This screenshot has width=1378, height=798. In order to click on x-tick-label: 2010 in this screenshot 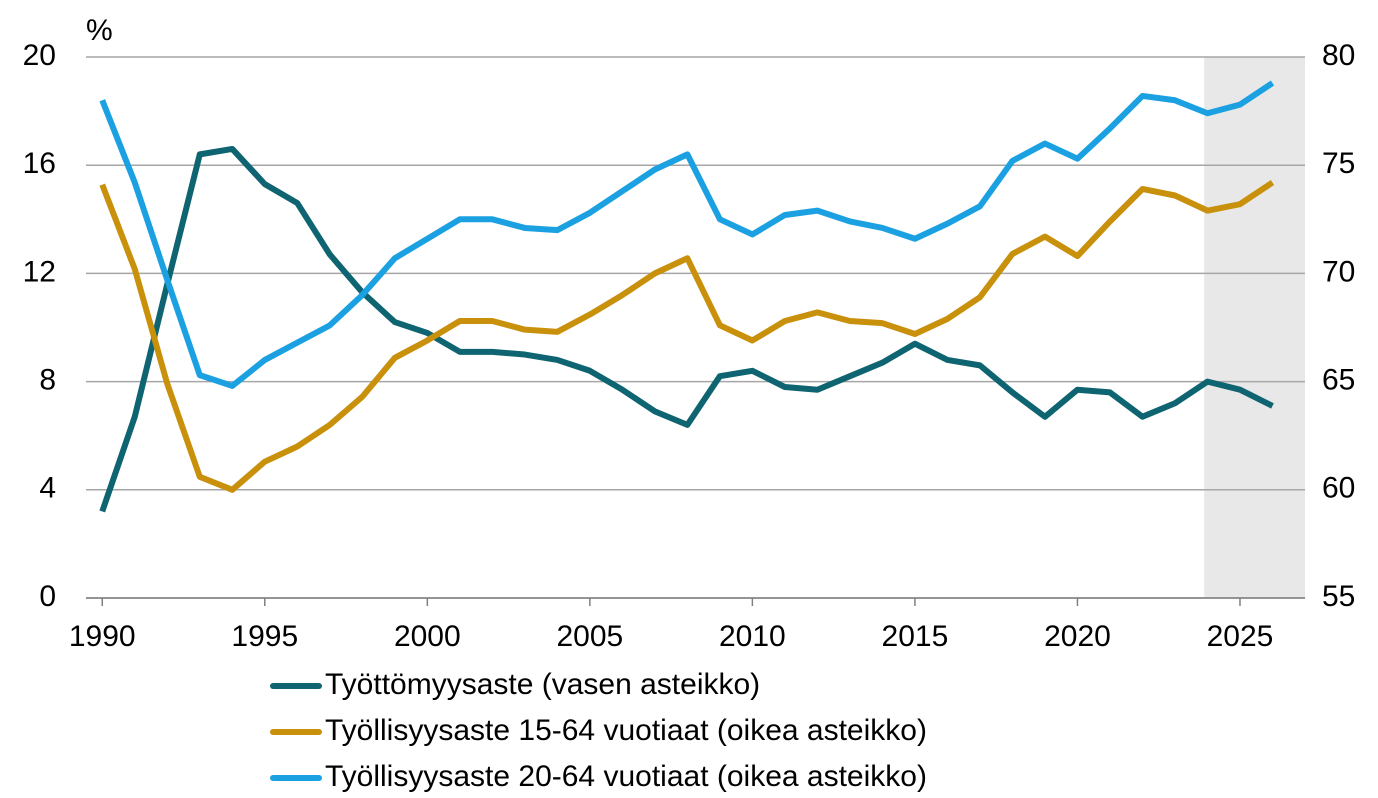, I will do `click(752, 636)`.